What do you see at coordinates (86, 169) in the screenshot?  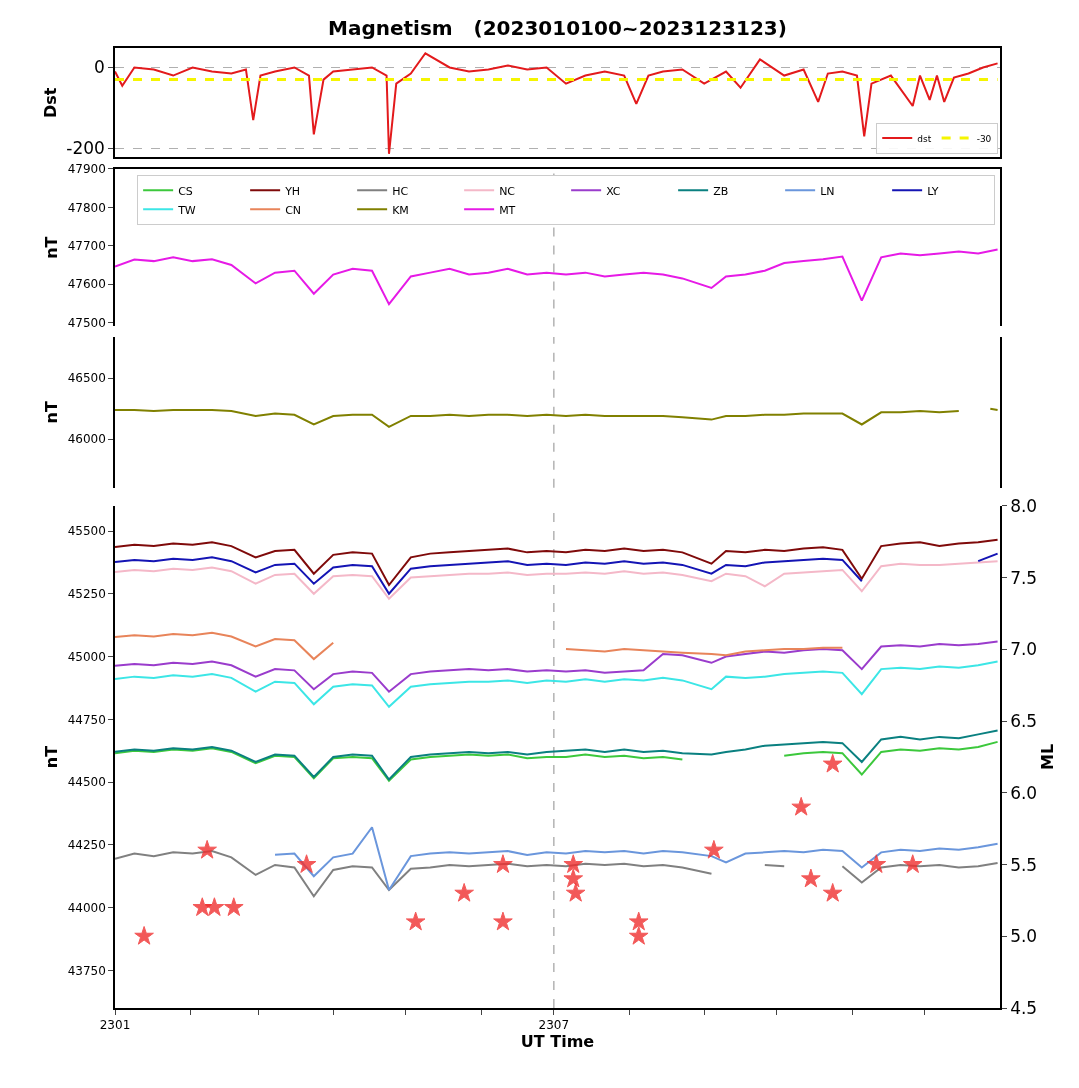 I see `y-tick-label: 47900` at bounding box center [86, 169].